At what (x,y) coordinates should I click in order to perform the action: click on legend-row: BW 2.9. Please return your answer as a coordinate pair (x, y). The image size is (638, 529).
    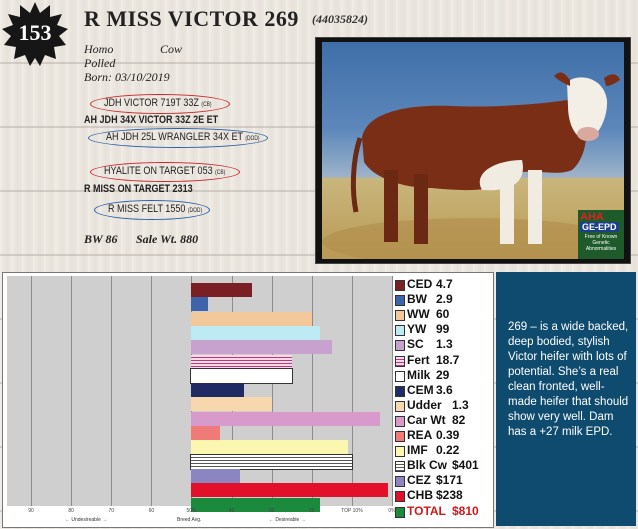
    Looking at the image, I should click on (442, 300).